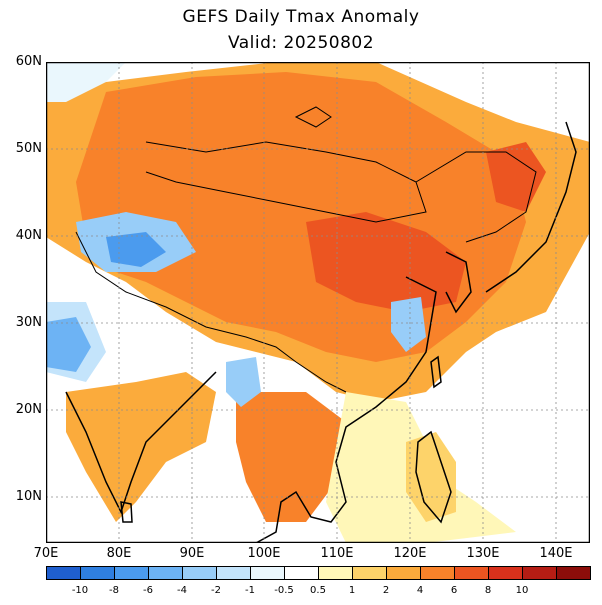 The height and width of the screenshot is (605, 602). I want to click on colorbar-label: 10, so click(522, 590).